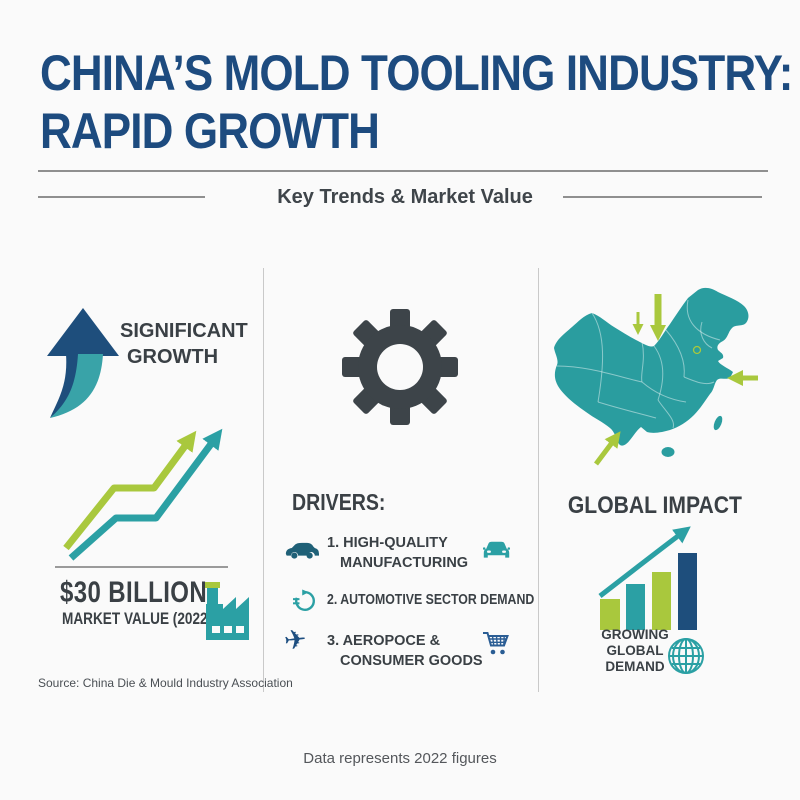 Image resolution: width=800 pixels, height=800 pixels. I want to click on driver-1-line1: 1. HIGH-QUALITY, so click(387, 543).